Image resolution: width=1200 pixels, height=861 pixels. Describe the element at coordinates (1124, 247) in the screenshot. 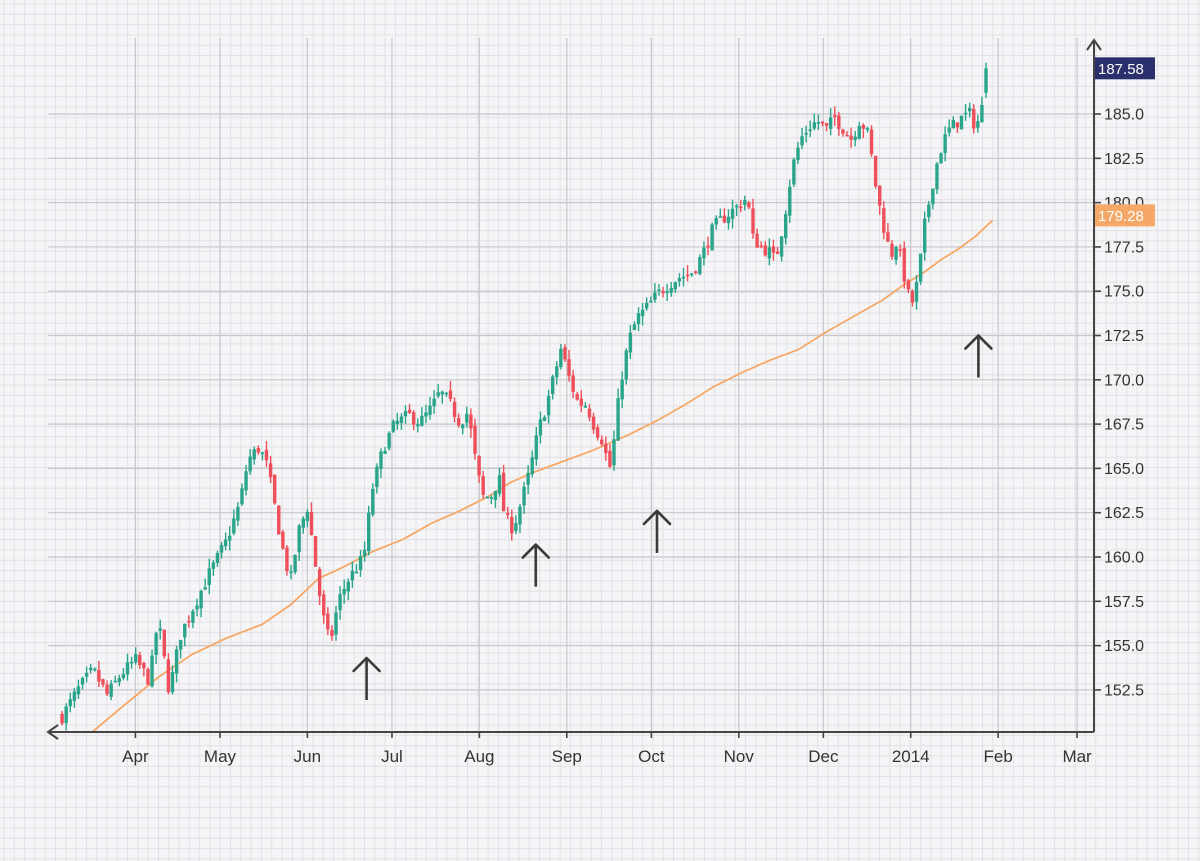

I see `y-tick-label: 177.5` at that location.